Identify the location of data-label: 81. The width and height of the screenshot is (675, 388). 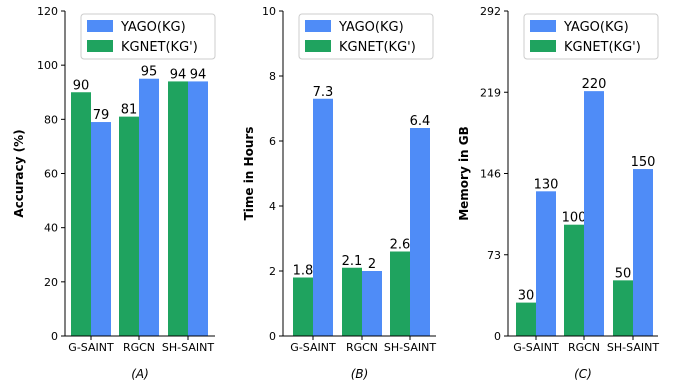
(129, 110).